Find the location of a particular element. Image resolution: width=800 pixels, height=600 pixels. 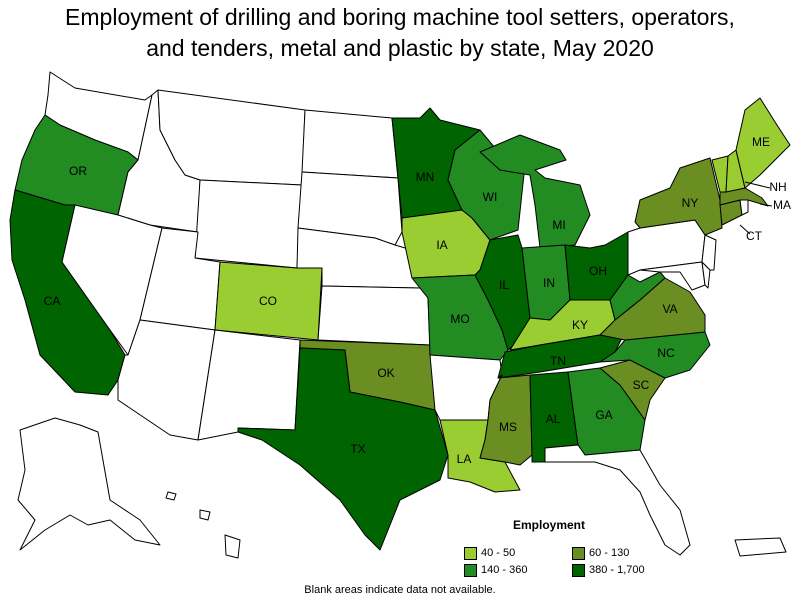

state-label-me: ME is located at coordinates (761, 142).